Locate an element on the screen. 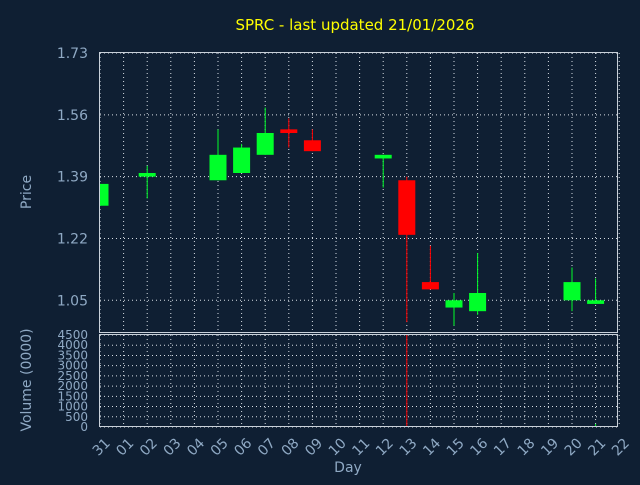  x-tick-label: 15 is located at coordinates (456, 447).